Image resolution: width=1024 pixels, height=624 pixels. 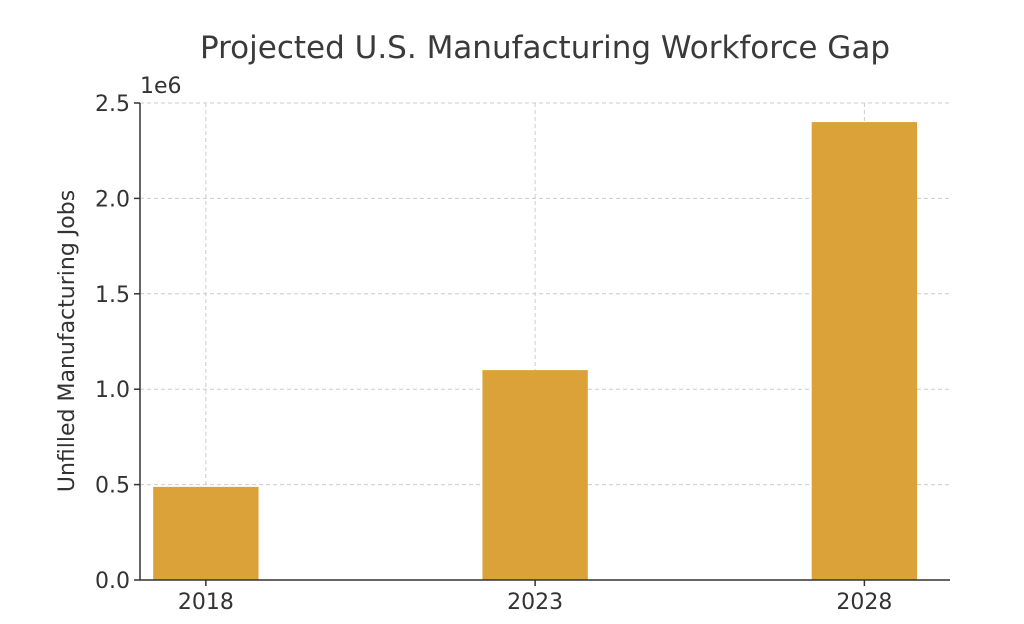 What do you see at coordinates (864, 351) in the screenshot?
I see `bar-2028` at bounding box center [864, 351].